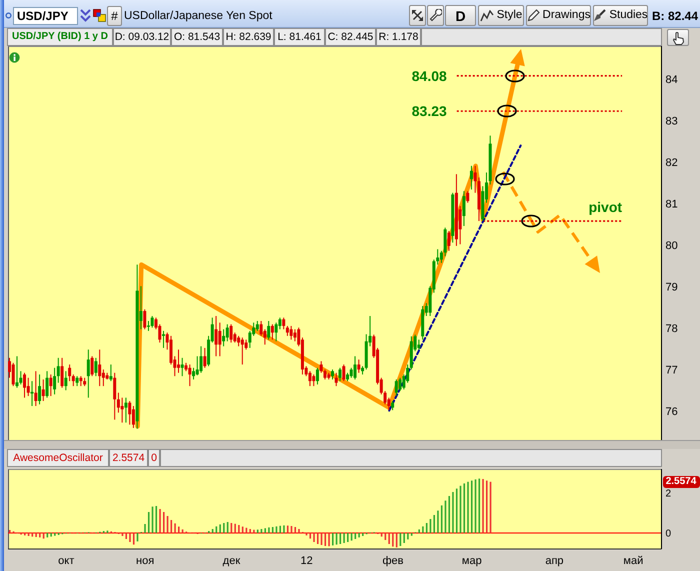  What do you see at coordinates (460, 15) in the screenshot?
I see `button: D` at bounding box center [460, 15].